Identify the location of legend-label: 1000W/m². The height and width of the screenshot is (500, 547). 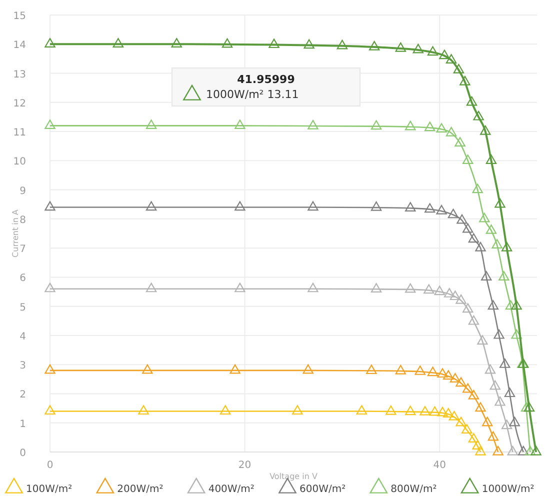
(508, 489).